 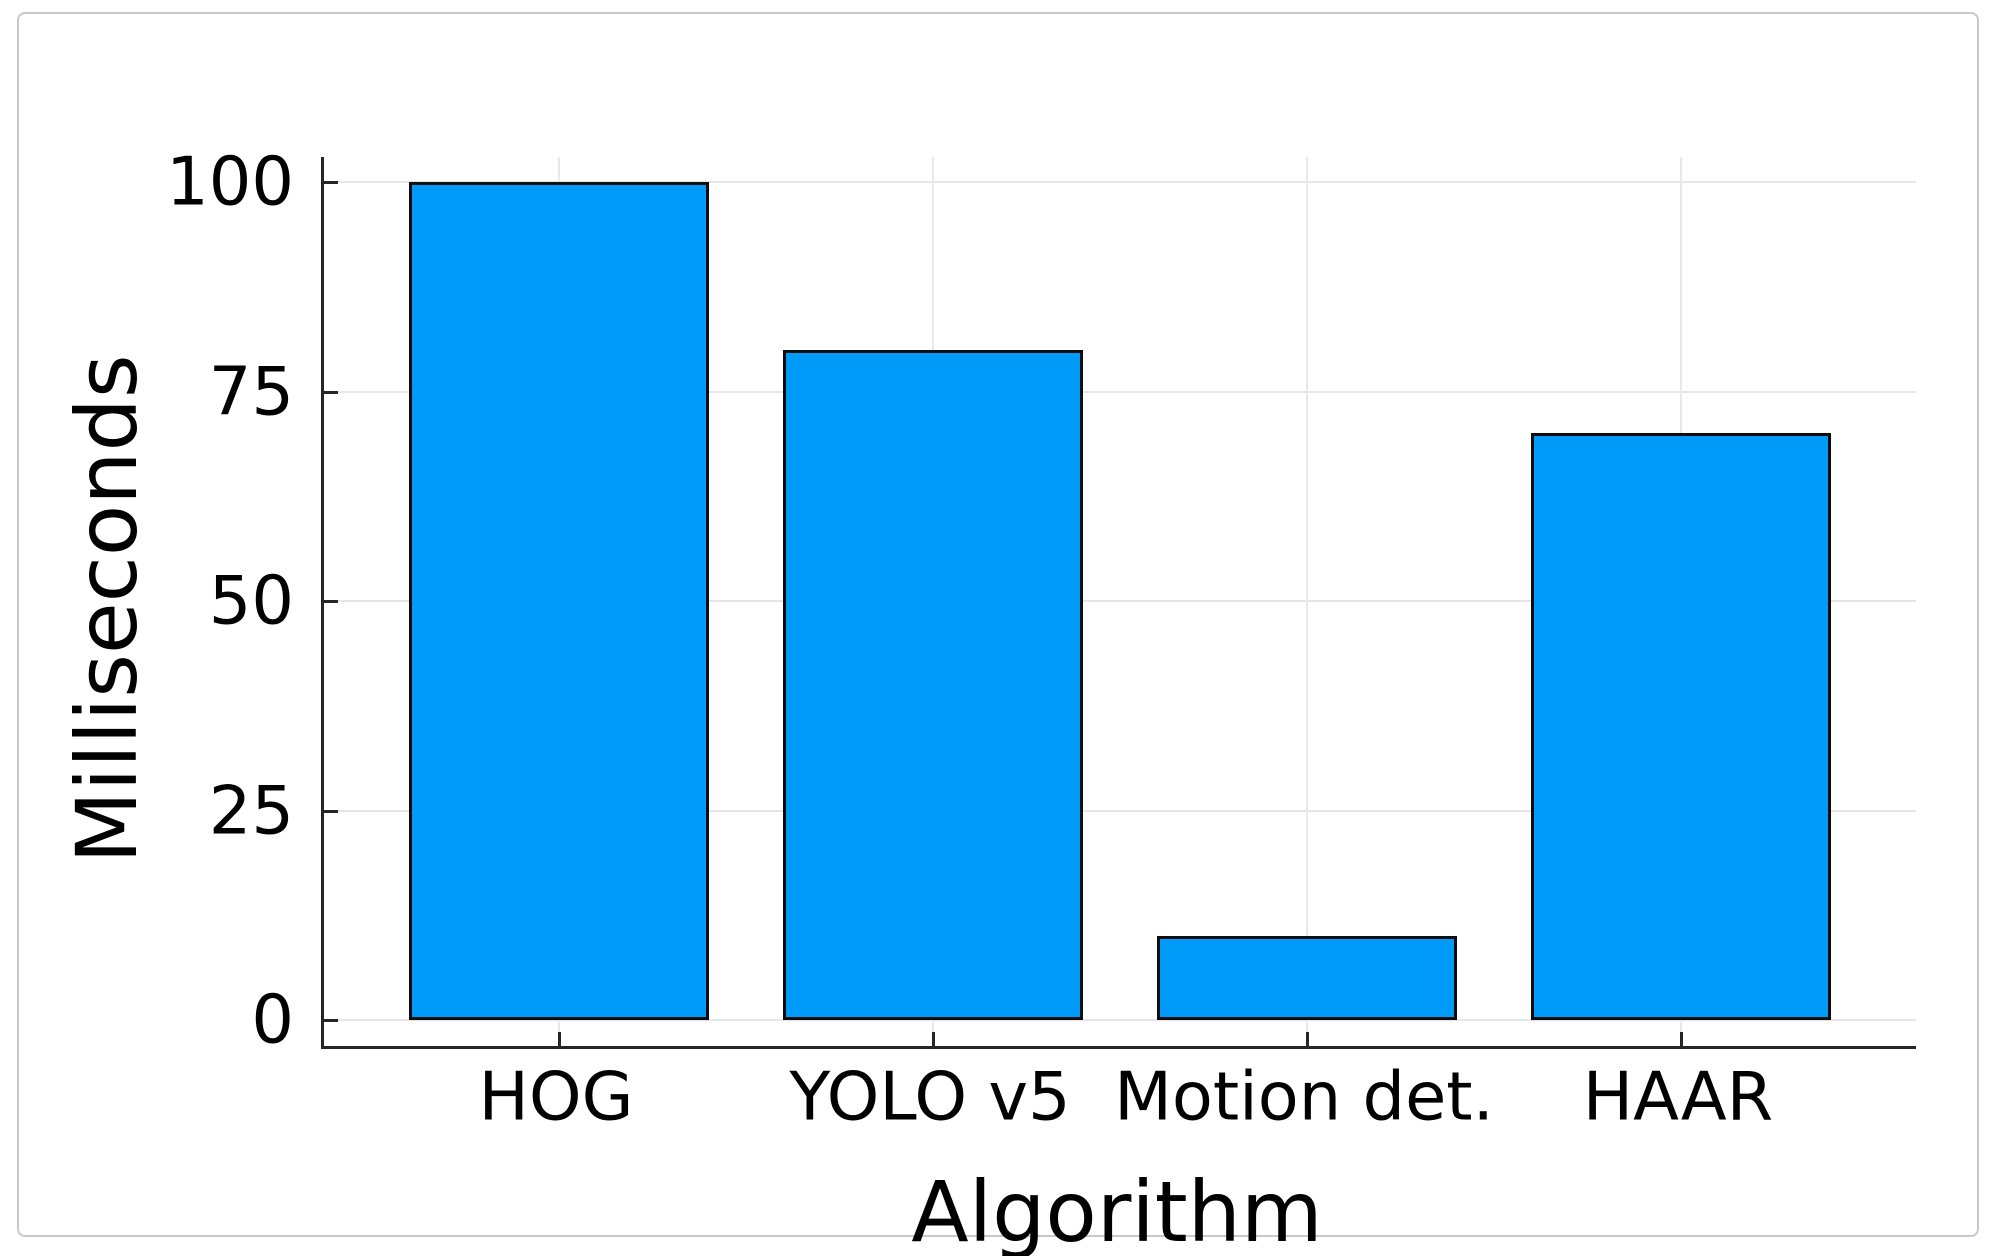 I want to click on x-tick-mark-hog, so click(x=559, y=1039).